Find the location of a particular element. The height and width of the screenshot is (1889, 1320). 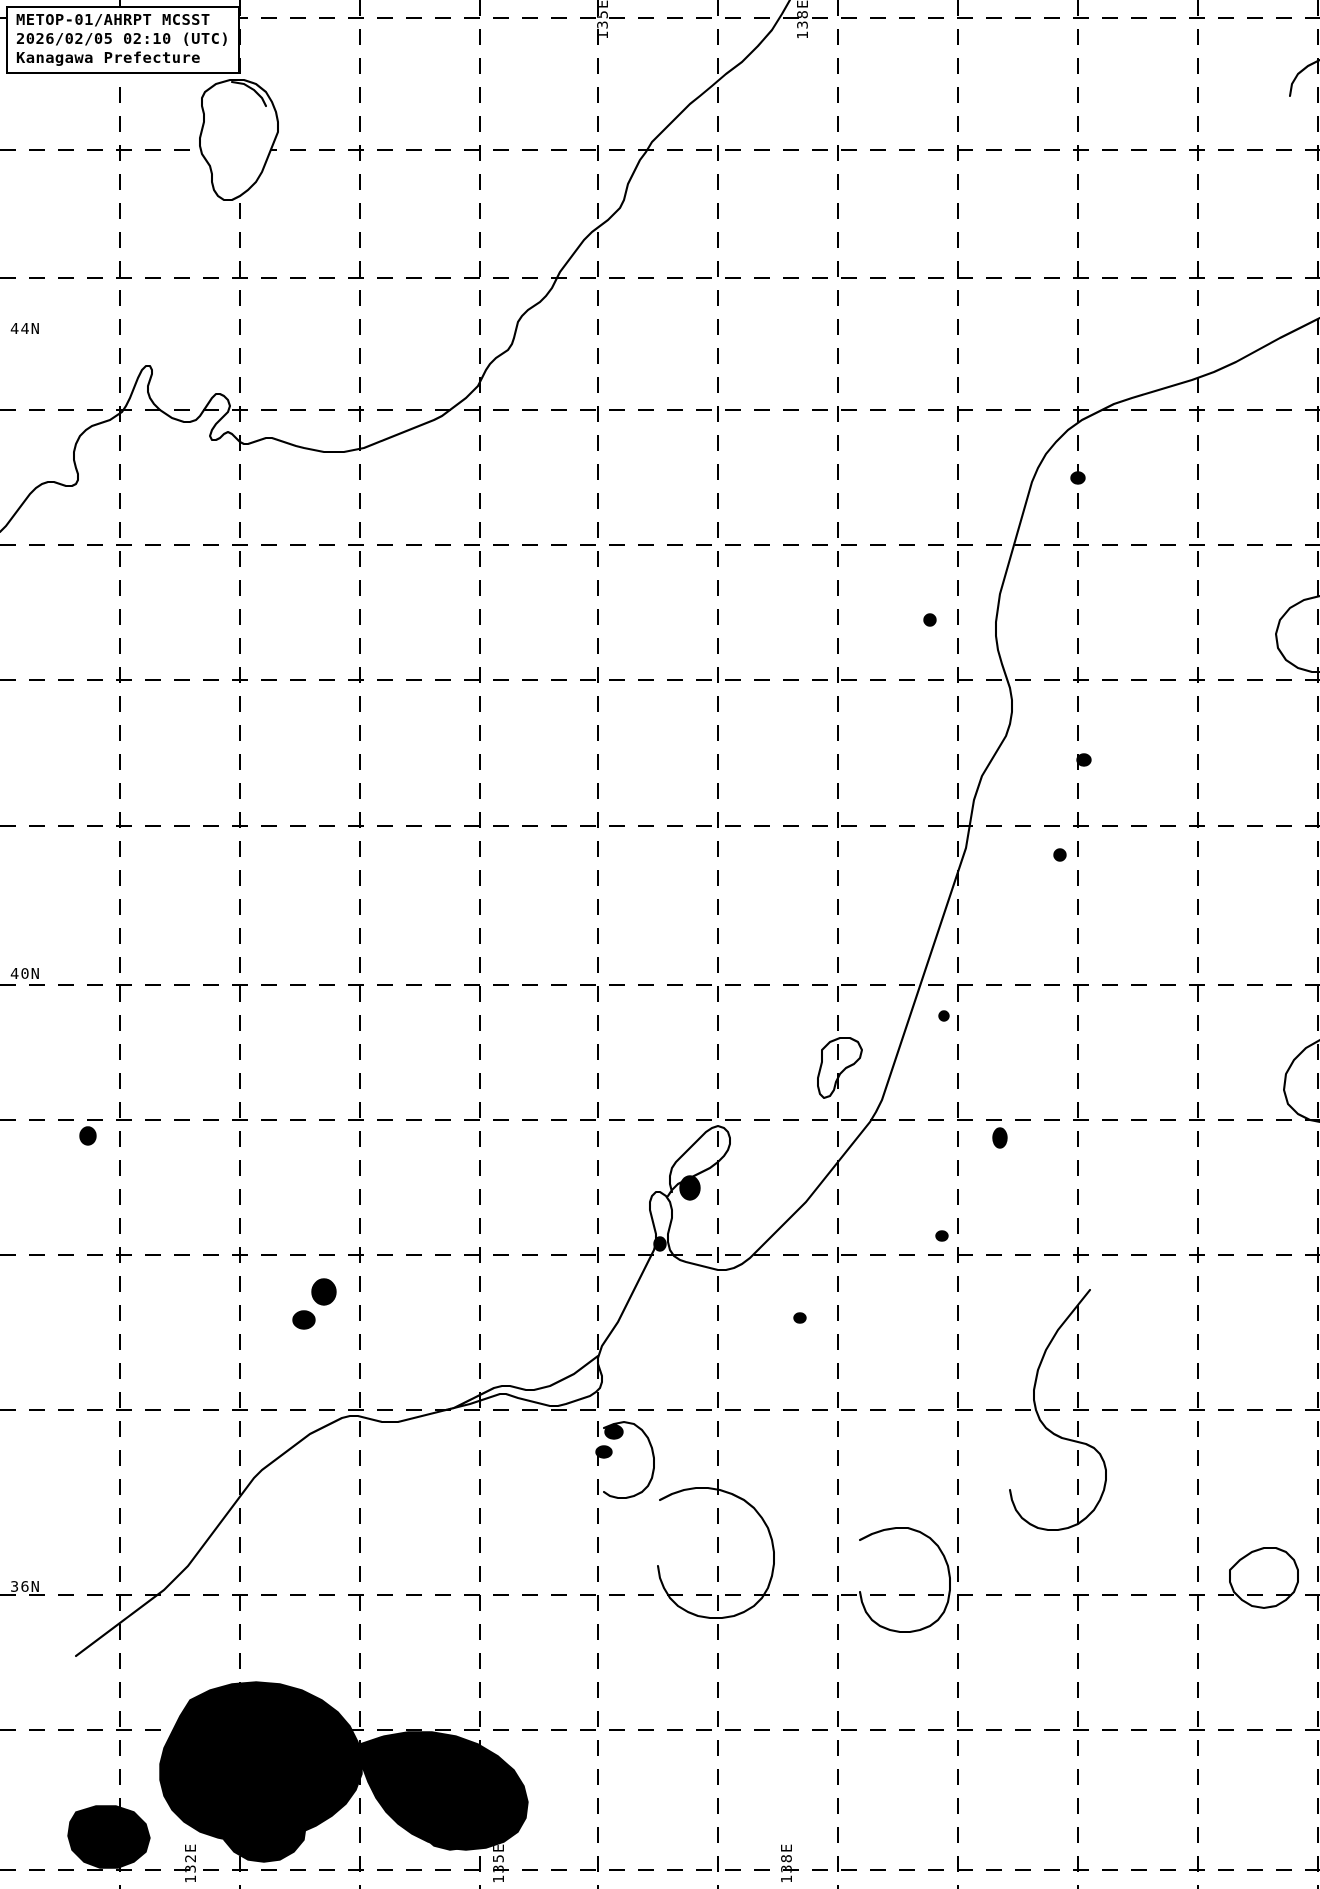

title-timestamp: 2026/02/05 02:10 (UTC) is located at coordinates (123, 38).